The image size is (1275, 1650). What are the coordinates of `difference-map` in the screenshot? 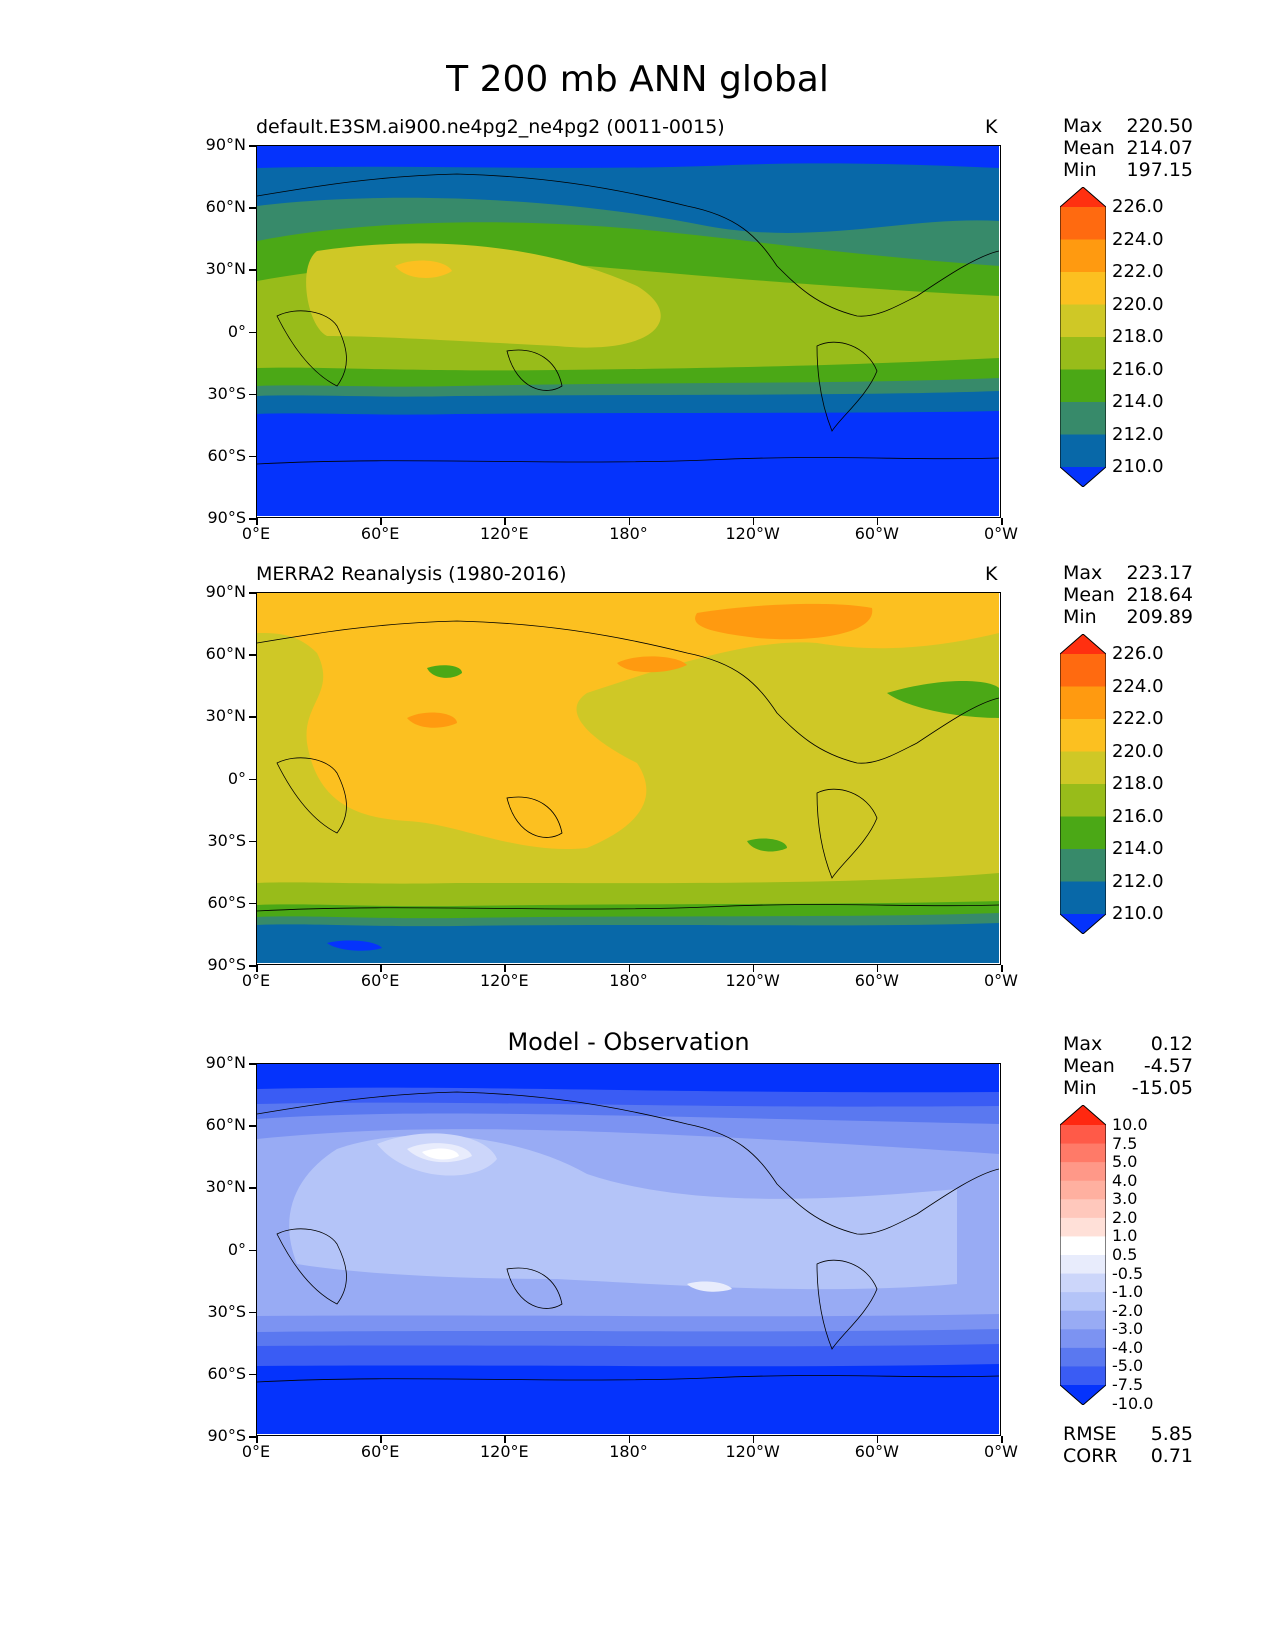 It's located at (628, 1249).